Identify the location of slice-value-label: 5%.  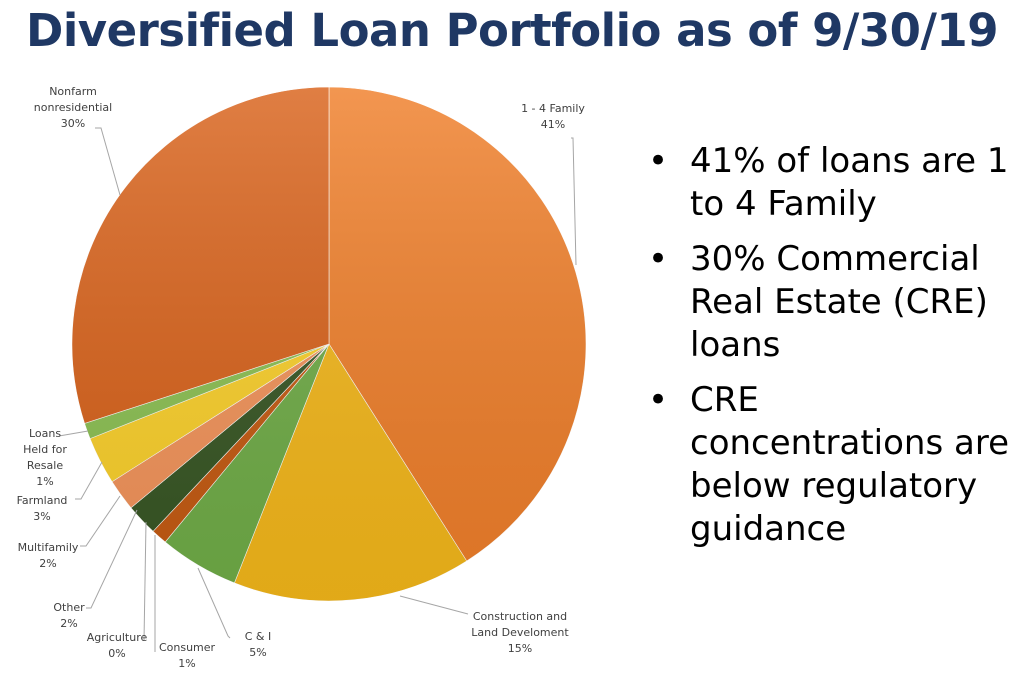
(257, 652).